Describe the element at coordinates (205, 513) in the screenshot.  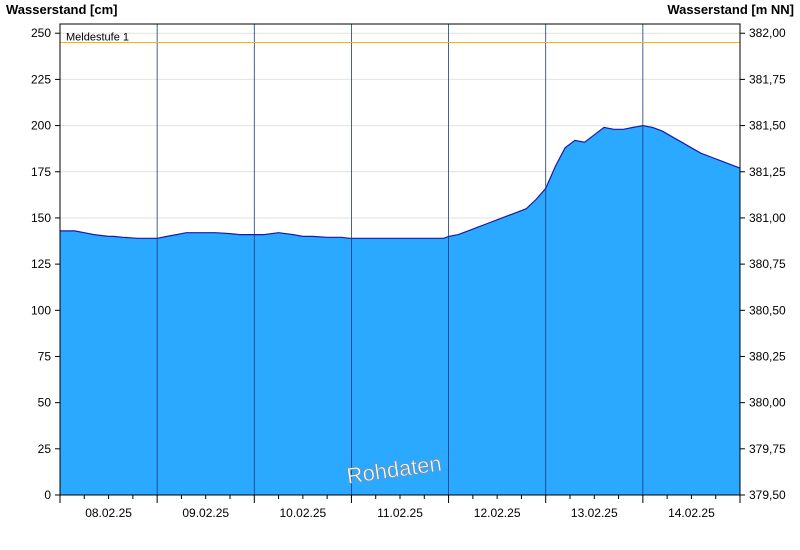
I see `x-tick-label-1: 09.02.25` at that location.